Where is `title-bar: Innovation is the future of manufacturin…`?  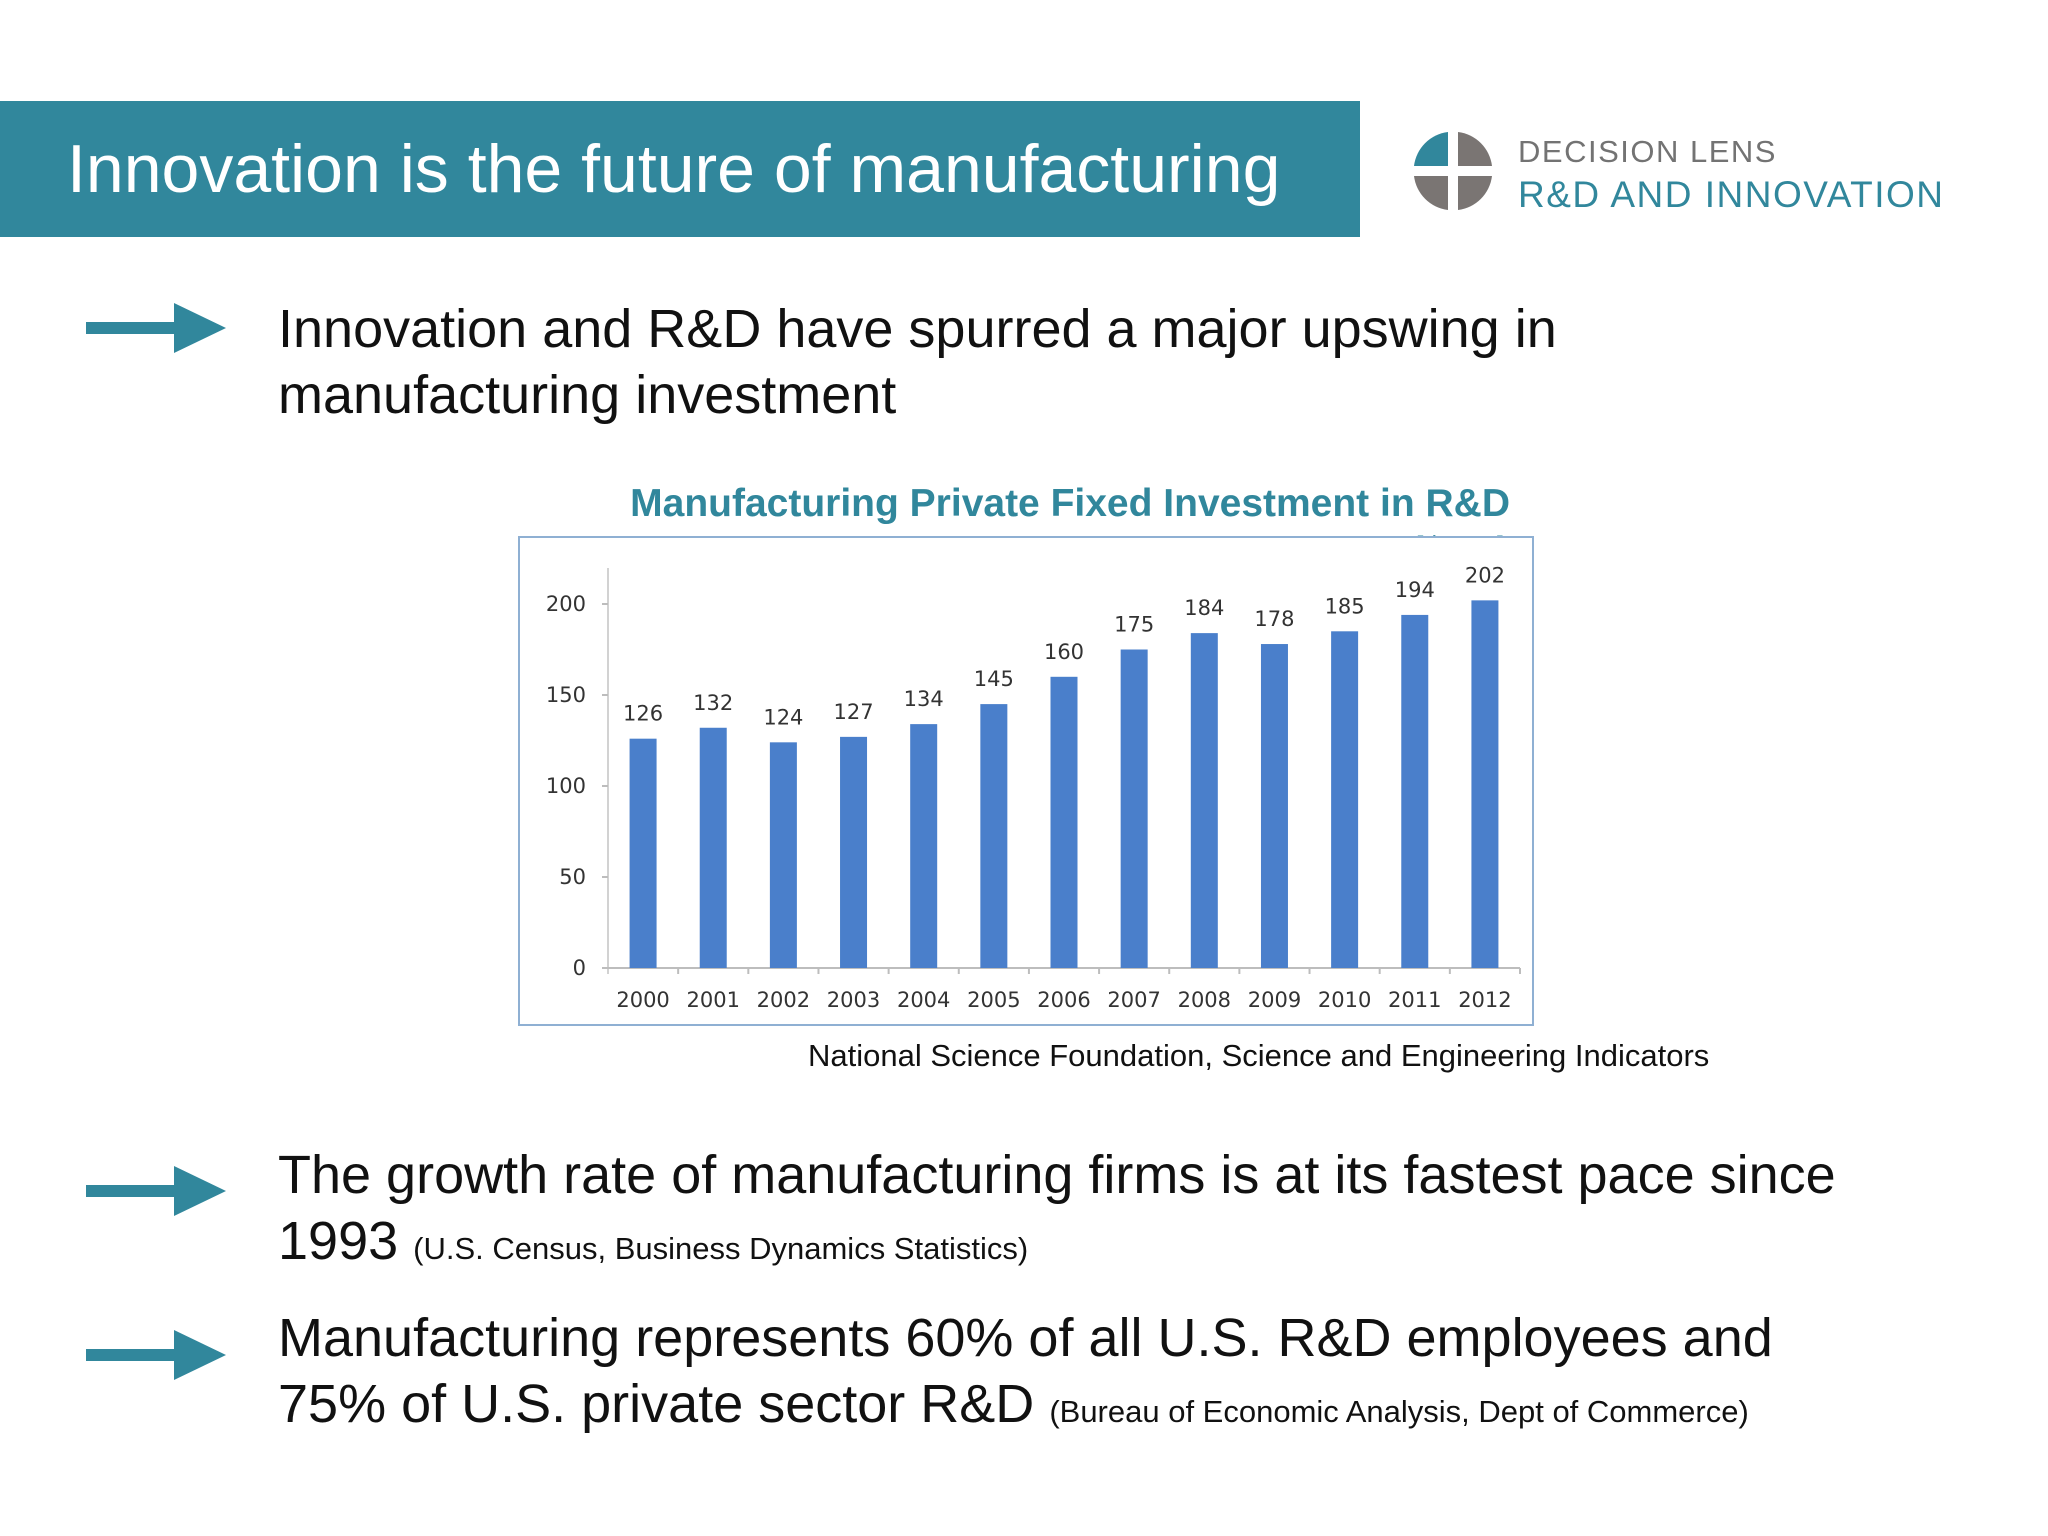 title-bar: Innovation is the future of manufacturin… is located at coordinates (680, 169).